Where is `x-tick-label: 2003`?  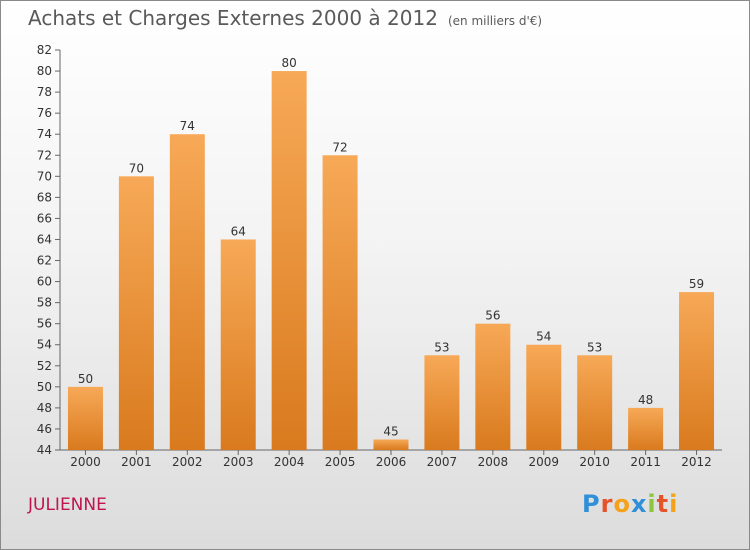 x-tick-label: 2003 is located at coordinates (238, 462).